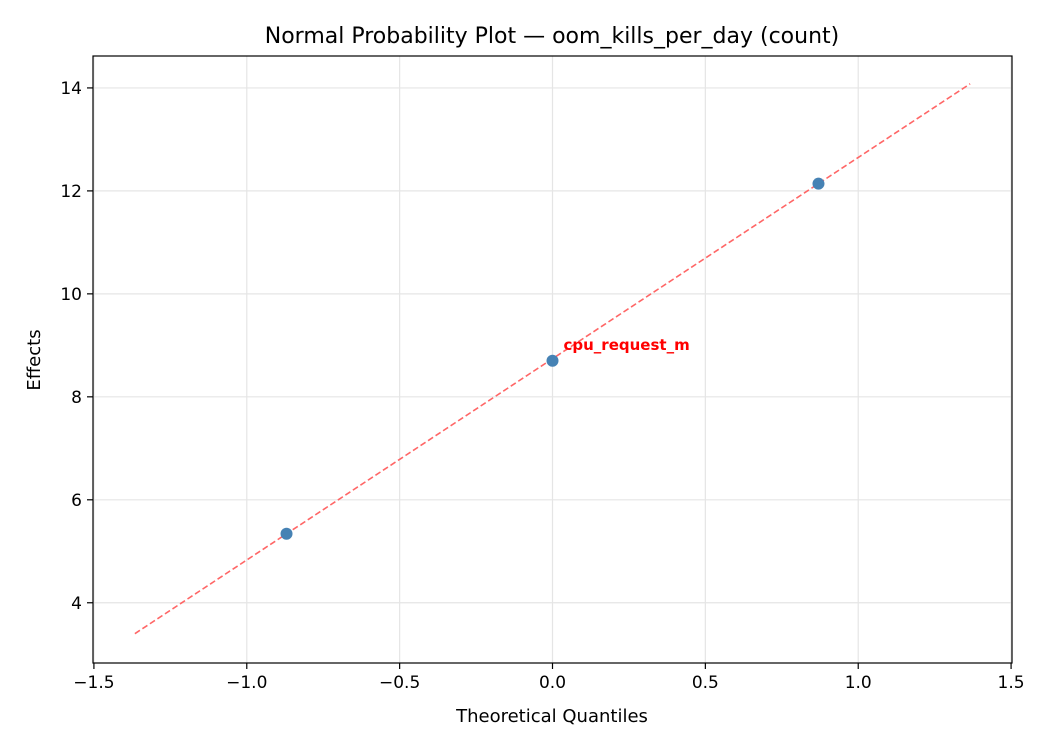 The width and height of the screenshot is (1050, 754). Describe the element at coordinates (858, 683) in the screenshot. I see `x-tick-label: 1.0` at that location.